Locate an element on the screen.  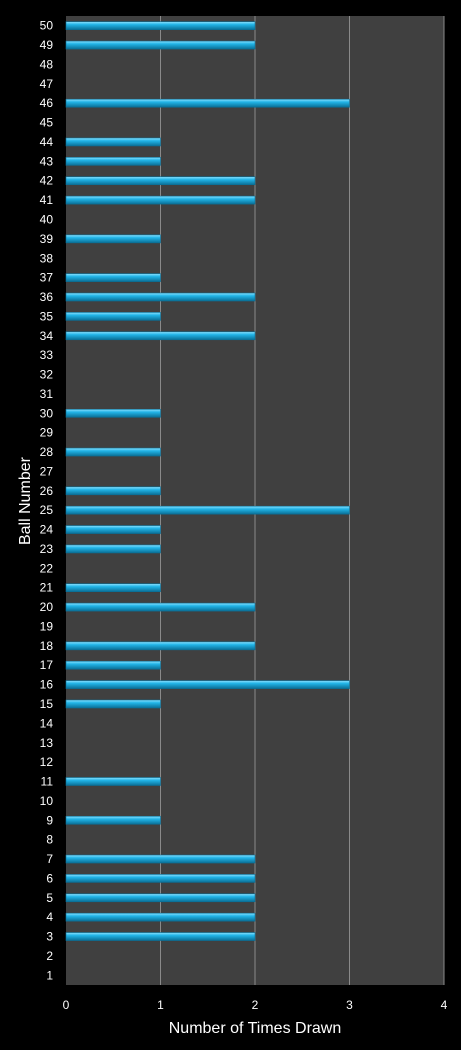
y-tick-label: 23 is located at coordinates (47, 549).